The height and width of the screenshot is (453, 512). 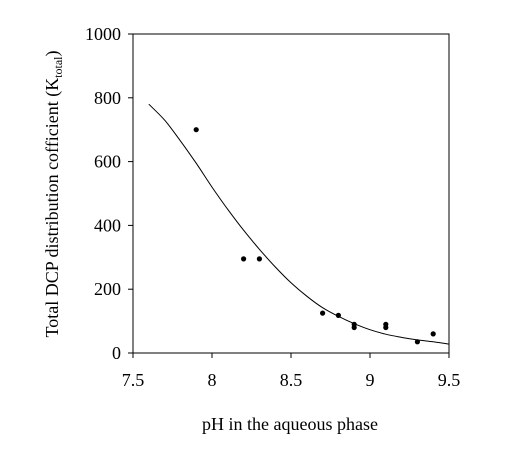 What do you see at coordinates (116, 353) in the screenshot?
I see `y-tick-label: 0` at bounding box center [116, 353].